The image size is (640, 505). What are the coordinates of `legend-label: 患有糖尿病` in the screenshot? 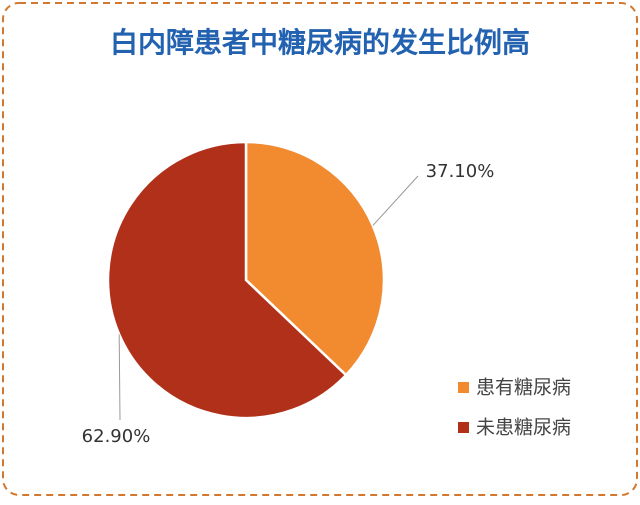 It's located at (523, 388).